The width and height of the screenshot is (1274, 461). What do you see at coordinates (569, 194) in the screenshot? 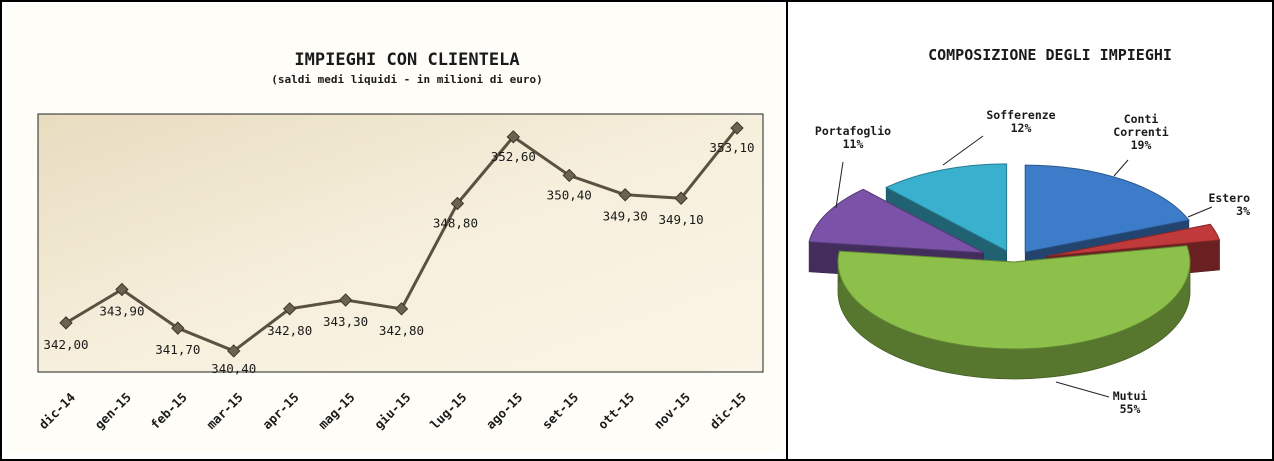
I see `data-label: 350,40` at bounding box center [569, 194].